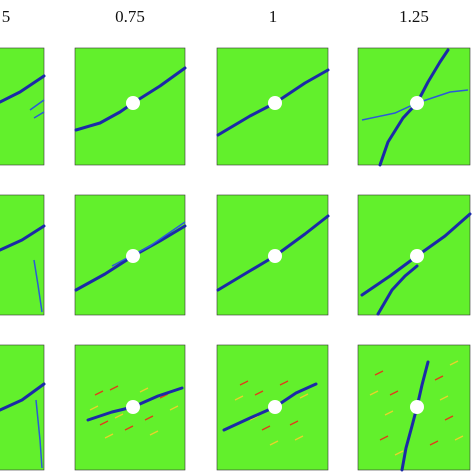  Describe the element at coordinates (414, 16) in the screenshot. I see `column-header: 1.25` at that location.